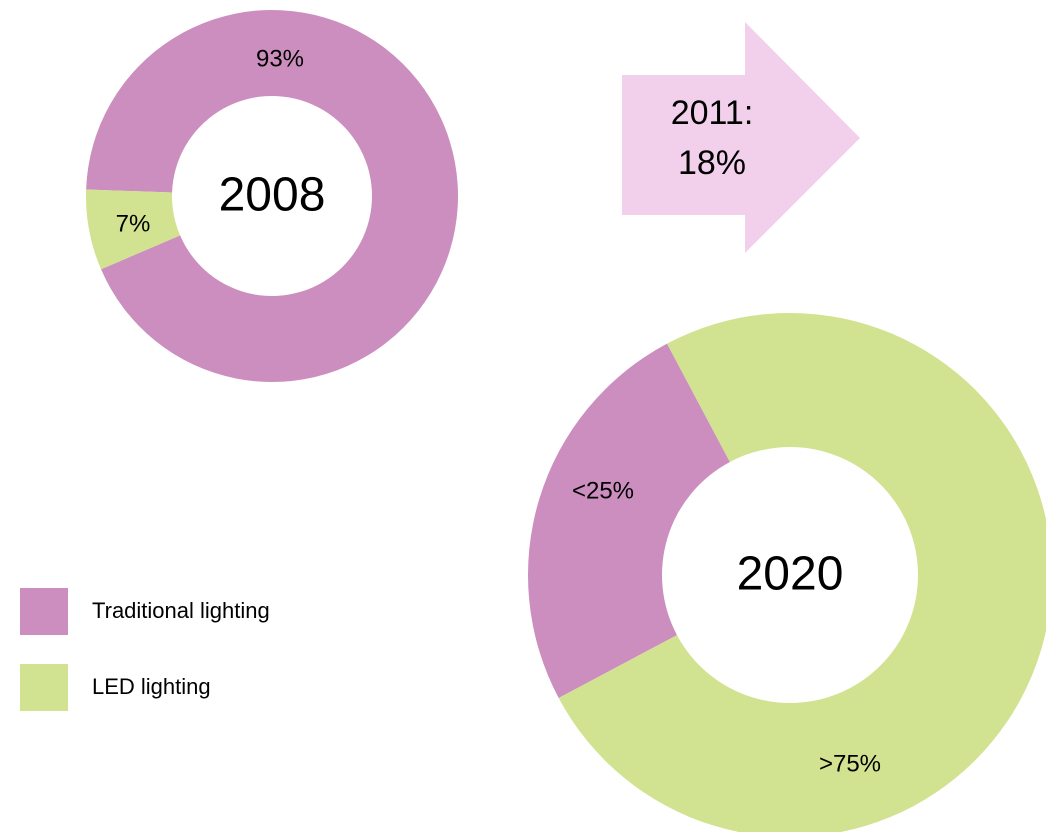  What do you see at coordinates (151, 686) in the screenshot?
I see `legend-label: LED lighting` at bounding box center [151, 686].